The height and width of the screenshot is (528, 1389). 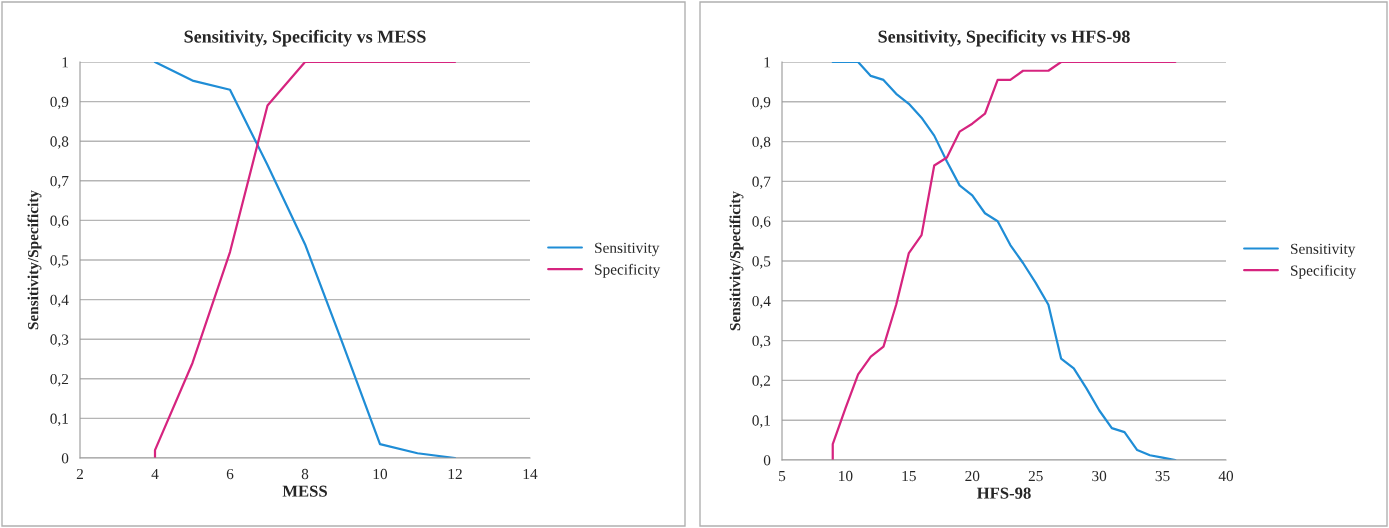 I want to click on x-tick-label: 15, so click(x=909, y=476).